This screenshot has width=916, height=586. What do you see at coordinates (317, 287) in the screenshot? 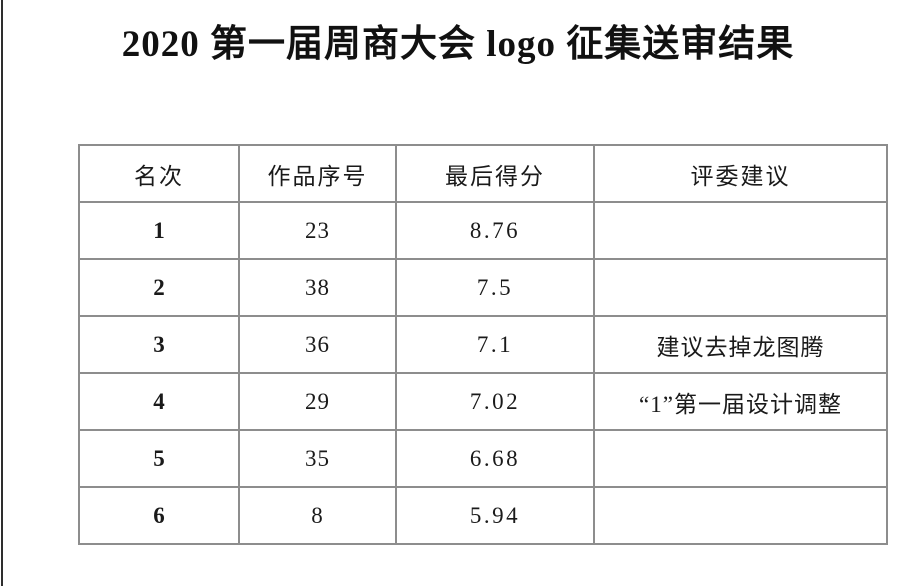
I see `cell-entry-no: 38` at bounding box center [317, 287].